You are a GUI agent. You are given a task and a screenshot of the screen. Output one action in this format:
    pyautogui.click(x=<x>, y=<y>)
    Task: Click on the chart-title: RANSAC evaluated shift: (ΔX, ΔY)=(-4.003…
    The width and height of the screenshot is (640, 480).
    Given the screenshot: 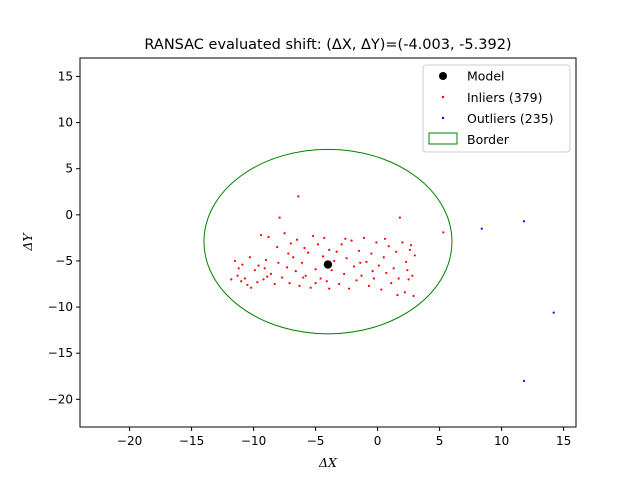 What is the action you would take?
    pyautogui.click(x=327, y=45)
    